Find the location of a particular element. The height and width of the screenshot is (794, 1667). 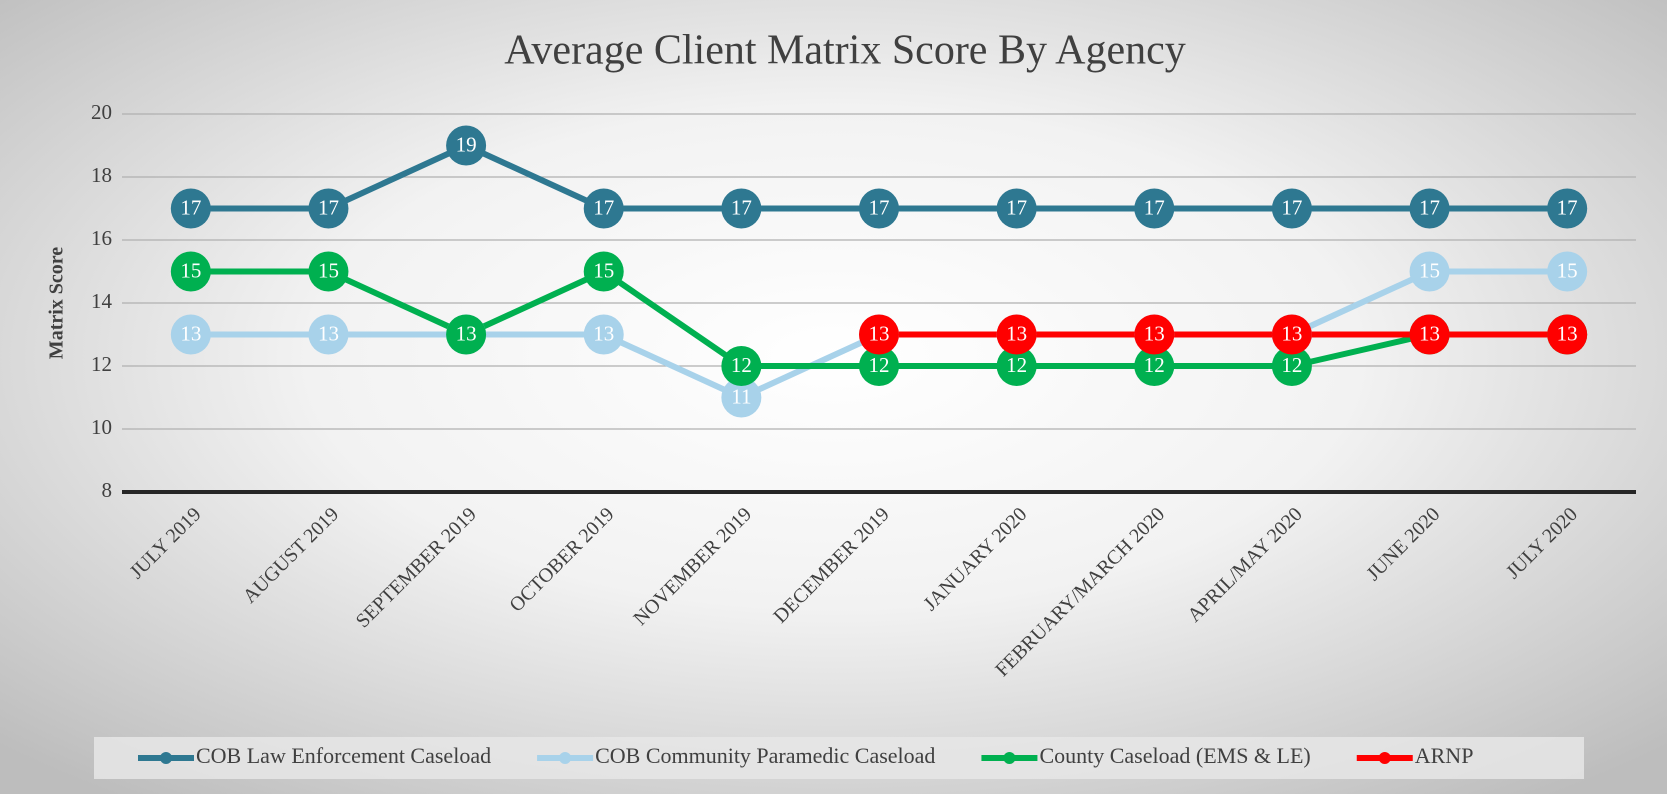

legend-label: County Caseload (EMS & LE) is located at coordinates (1174, 755).